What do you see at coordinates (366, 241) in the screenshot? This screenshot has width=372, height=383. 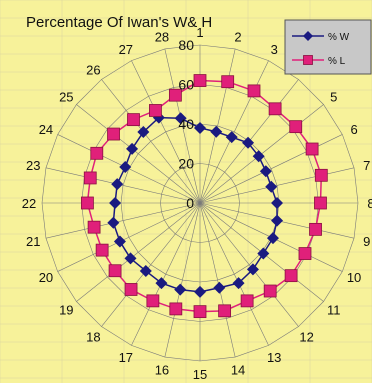 I see `category-label: 9` at bounding box center [366, 241].